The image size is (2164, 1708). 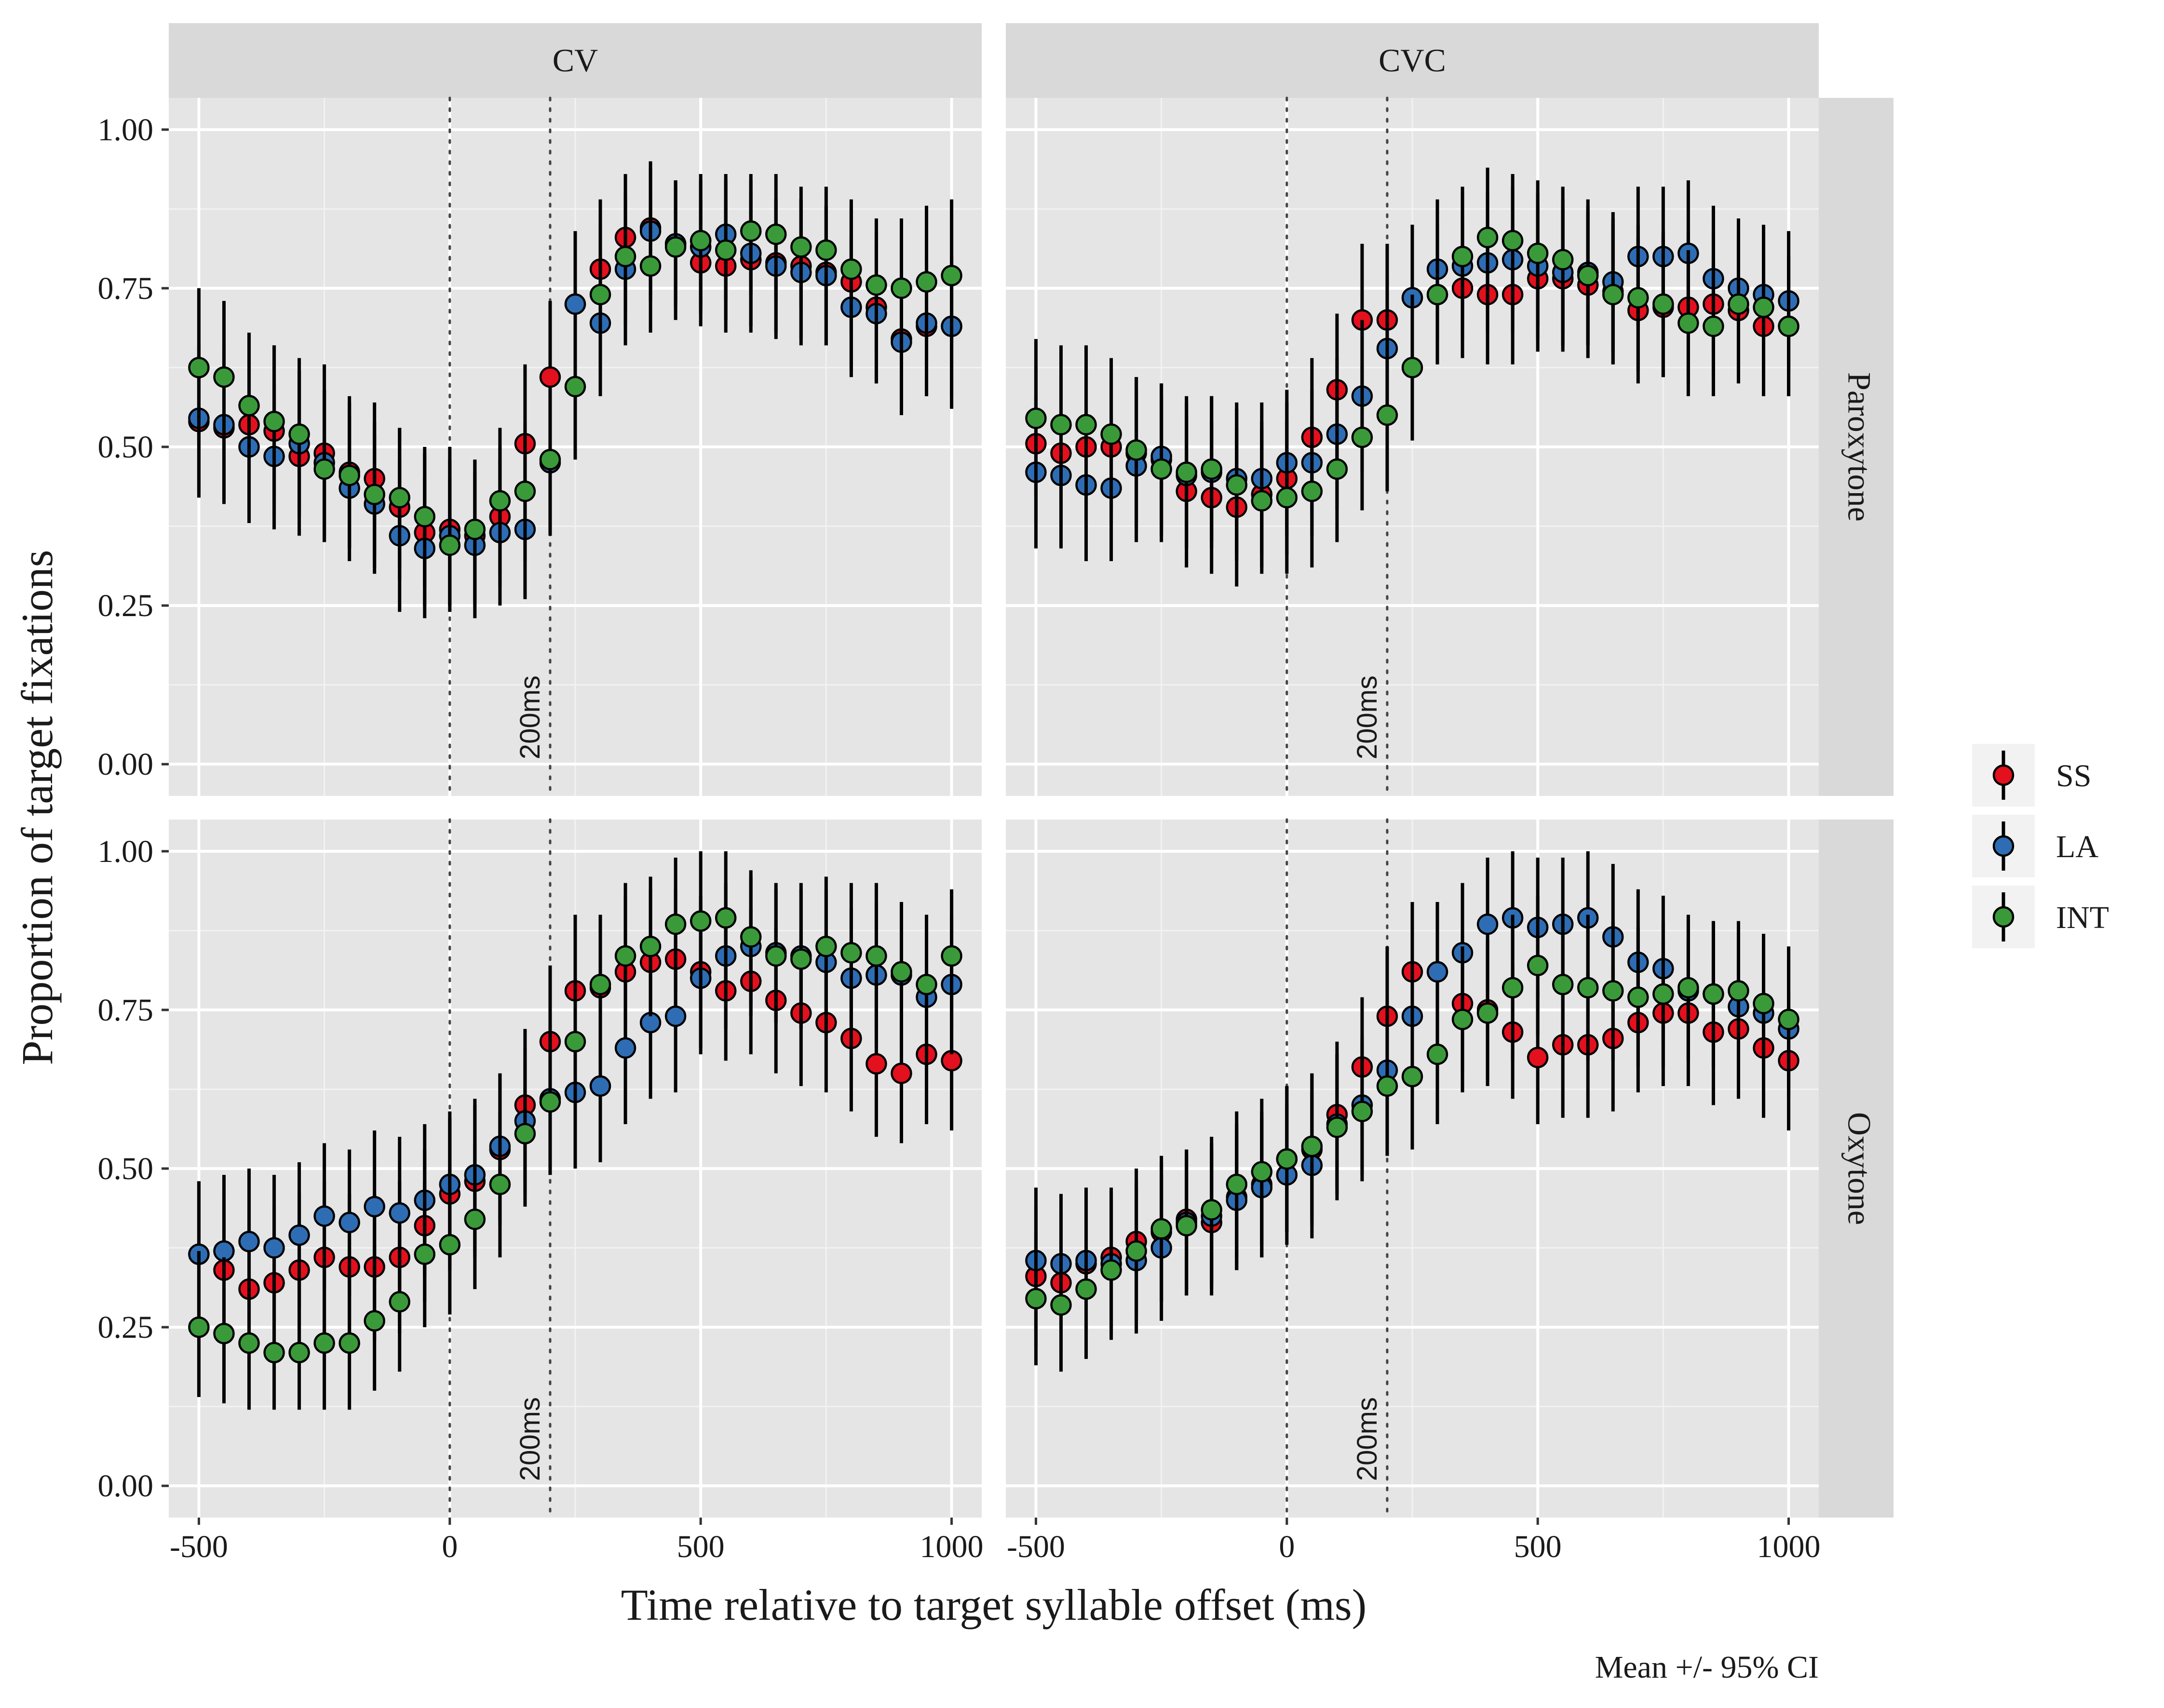 What do you see at coordinates (2003, 775) in the screenshot?
I see `legend-key-point` at bounding box center [2003, 775].